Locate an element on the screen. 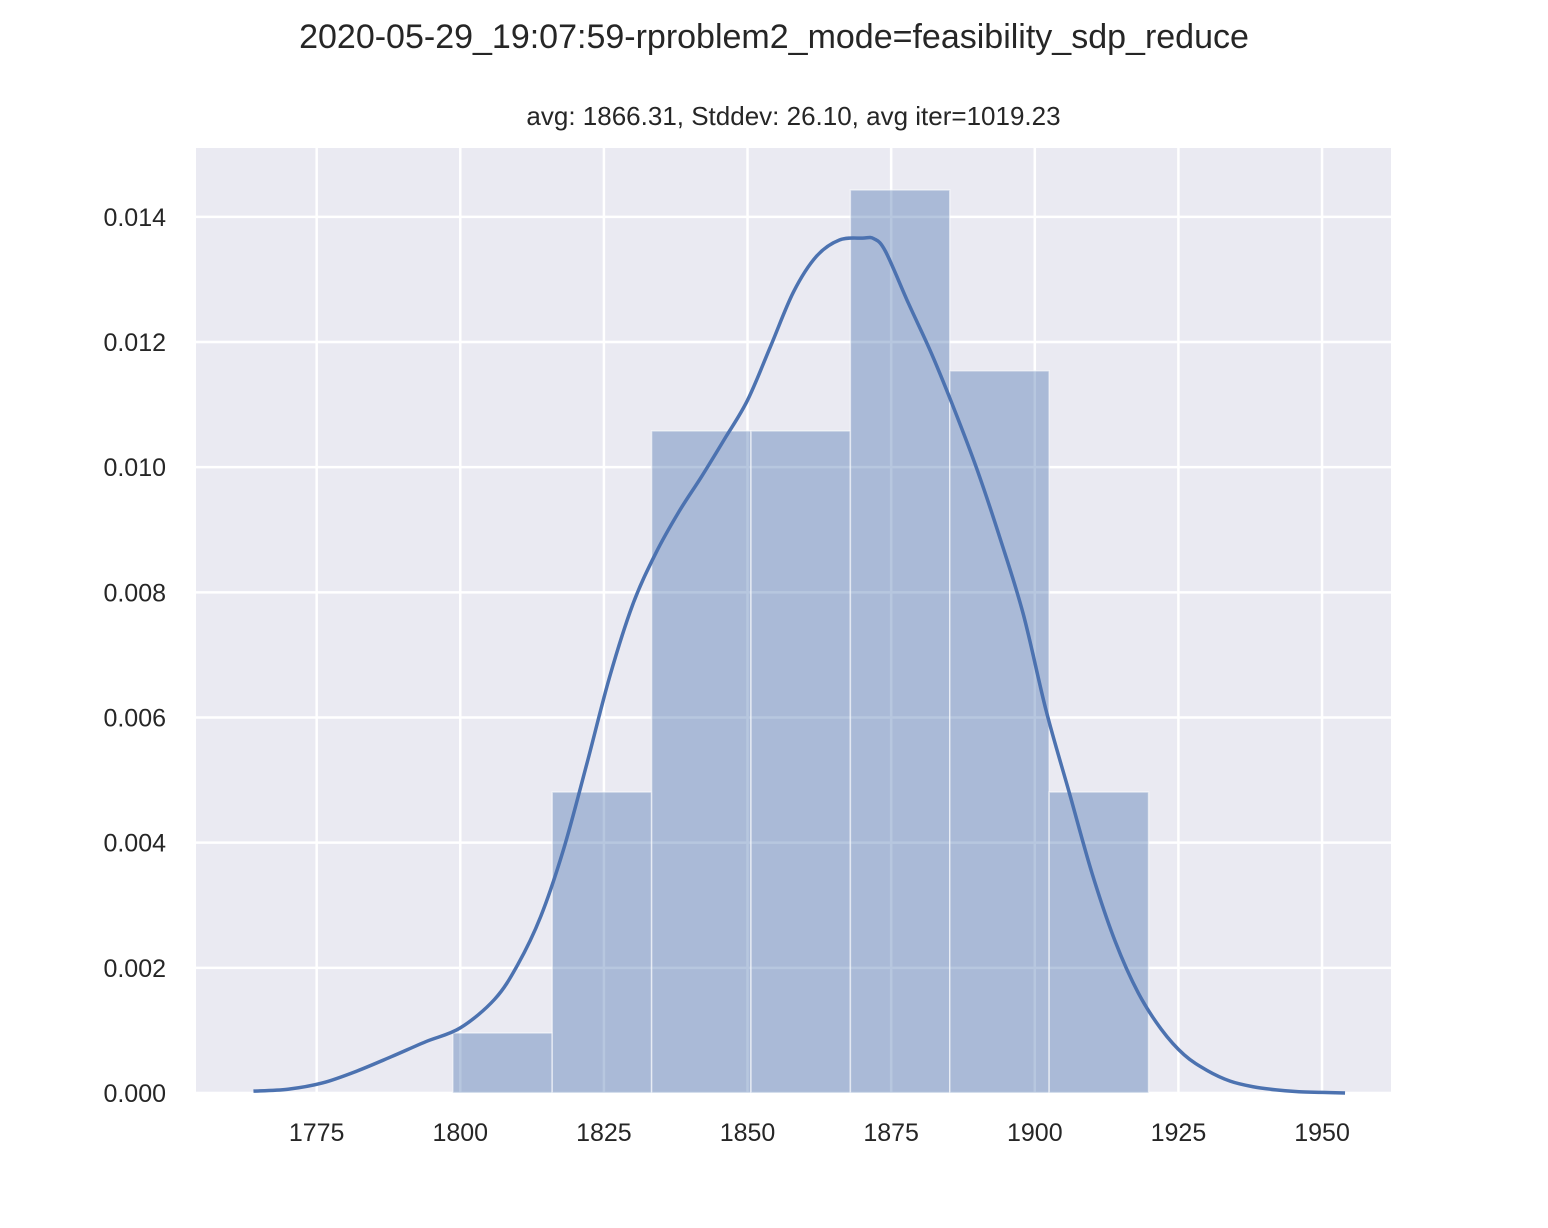 The width and height of the screenshot is (1548, 1228). y-tick-label: 0.010 is located at coordinates (134, 468).